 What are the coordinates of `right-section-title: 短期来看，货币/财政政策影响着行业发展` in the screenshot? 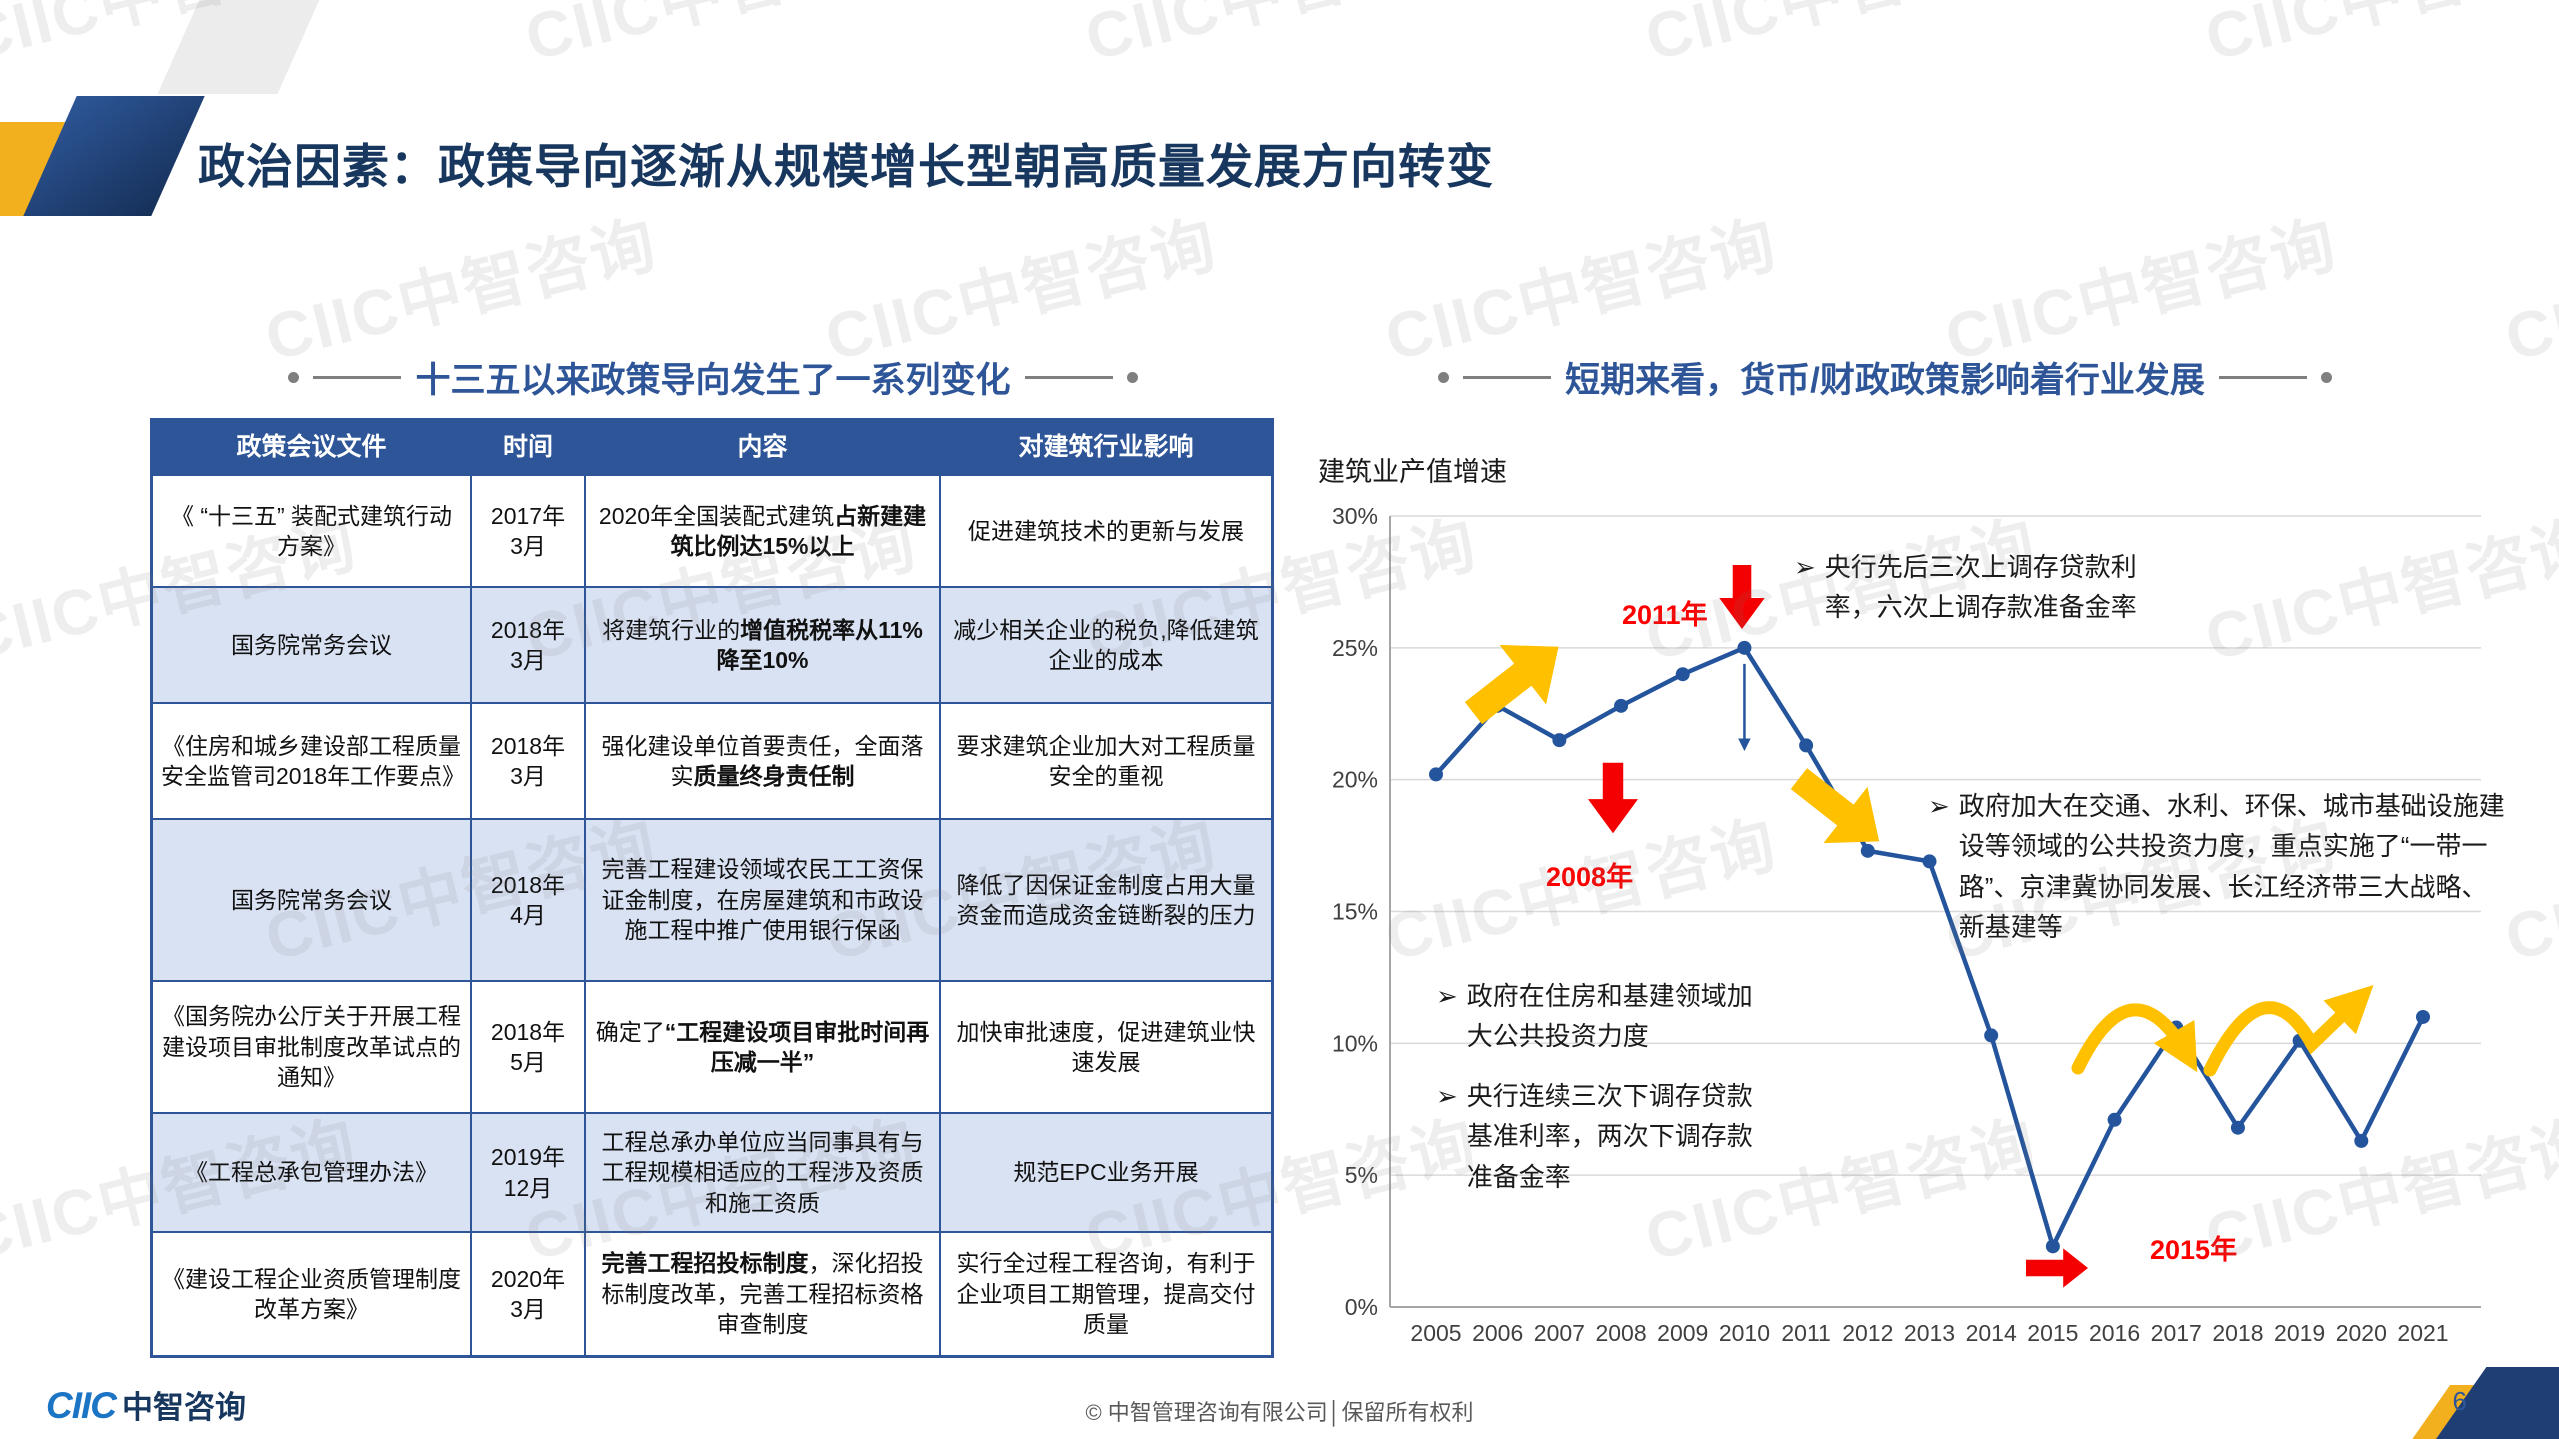 It's located at (1885, 380).